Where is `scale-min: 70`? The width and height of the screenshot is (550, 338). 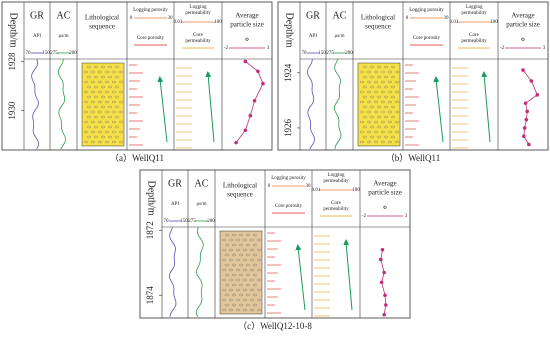
scale-min: 70 is located at coordinates (167, 221).